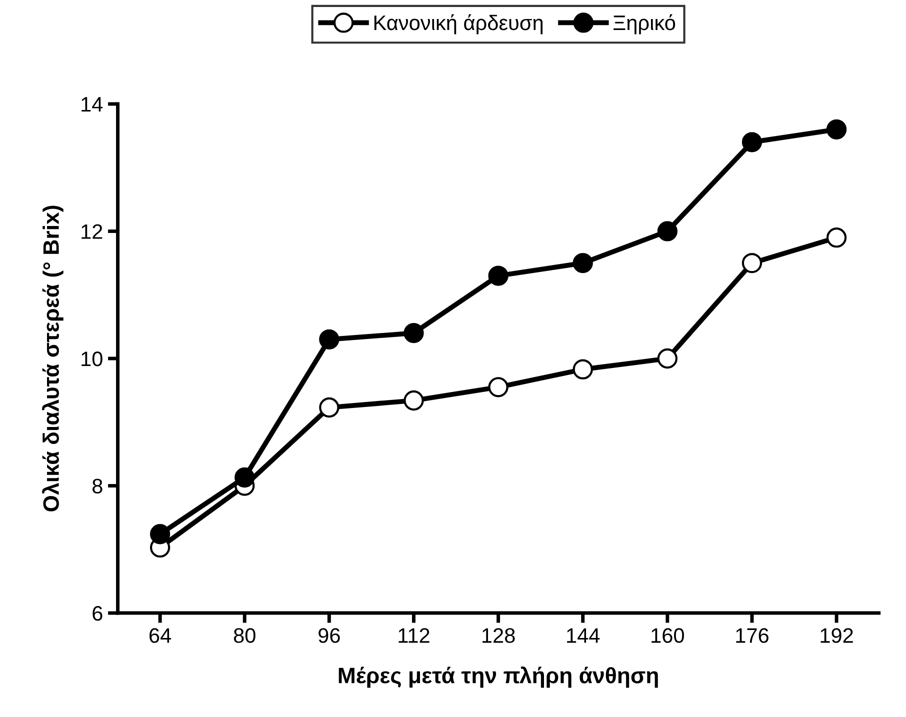  Describe the element at coordinates (329, 635) in the screenshot. I see `x-tick-label: 96` at that location.